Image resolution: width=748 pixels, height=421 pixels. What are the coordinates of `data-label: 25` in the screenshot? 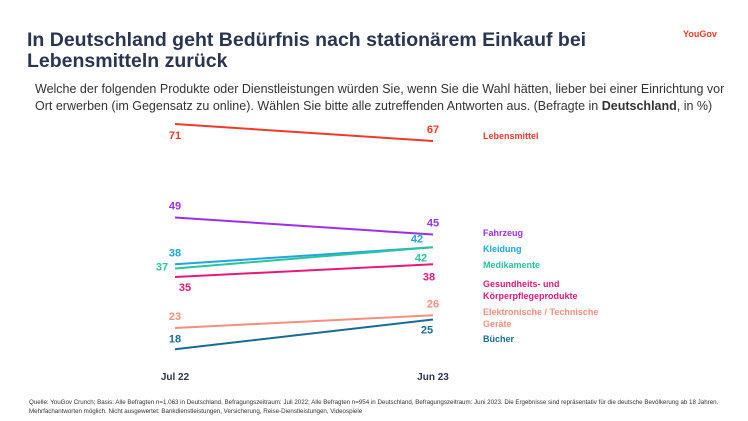 It's located at (427, 331).